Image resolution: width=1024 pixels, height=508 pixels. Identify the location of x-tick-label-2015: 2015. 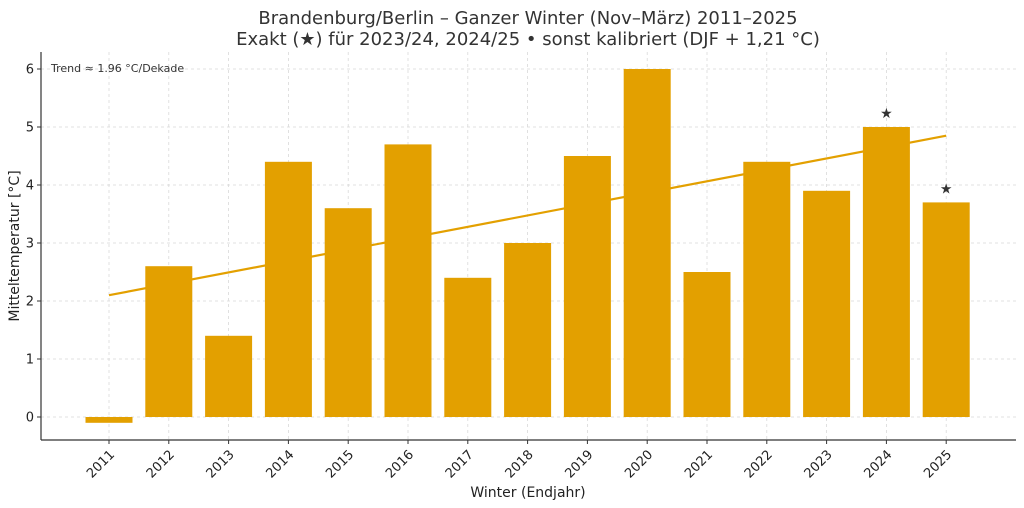
(340, 464).